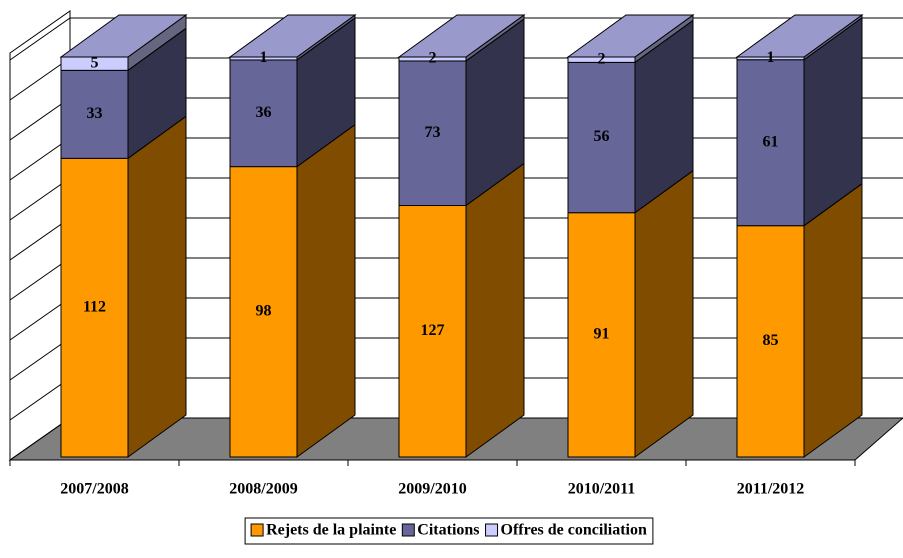 This screenshot has width=903, height=558. Describe the element at coordinates (771, 489) in the screenshot. I see `x-tick-label: 2011/2012` at that location.